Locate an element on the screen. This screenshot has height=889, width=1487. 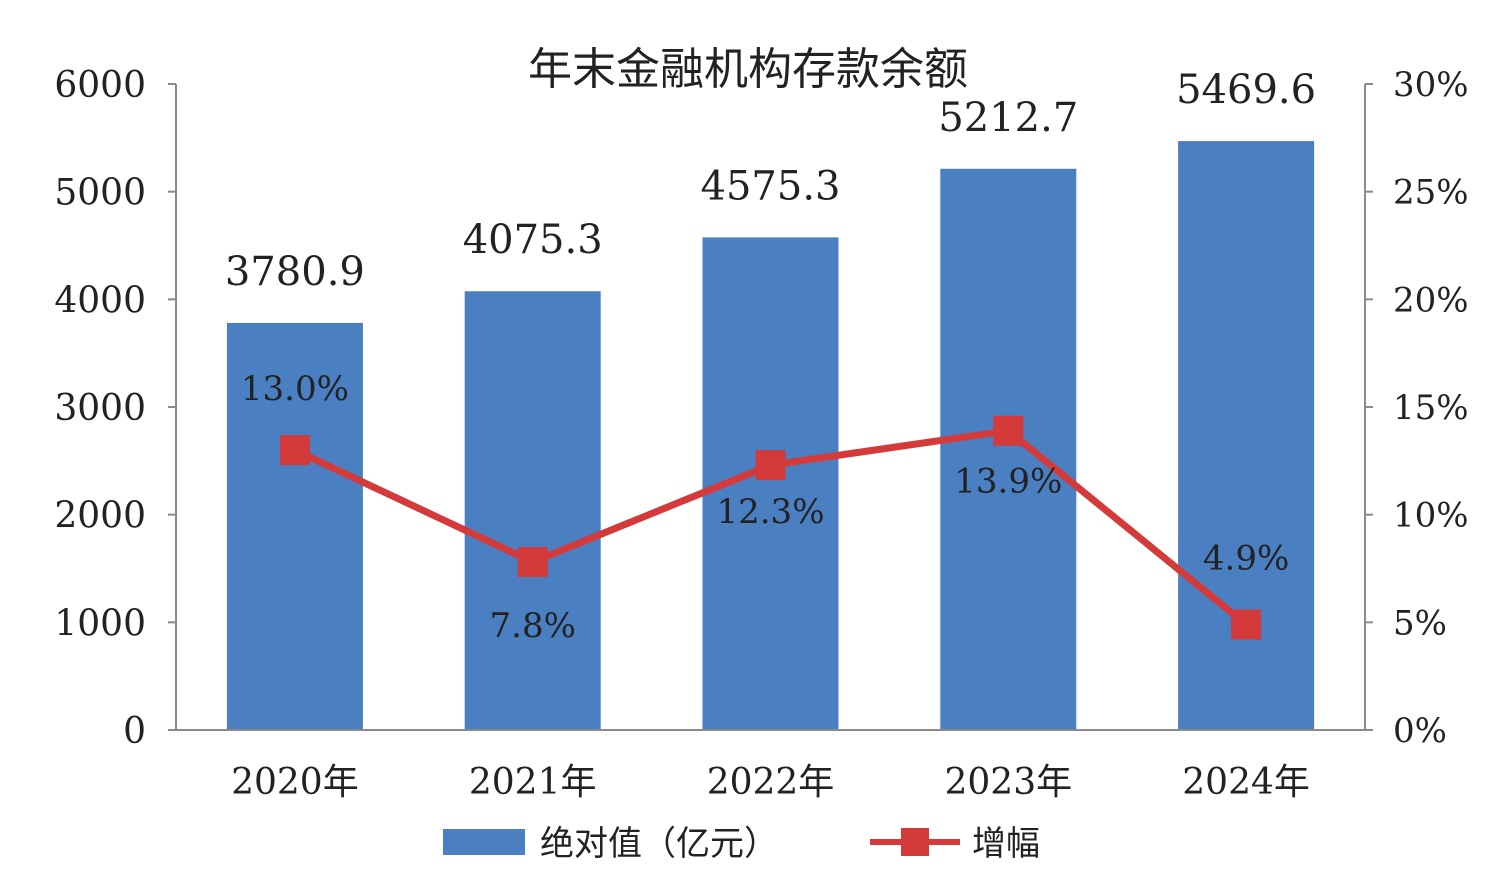
left-tick-label: 0 is located at coordinates (134, 731).